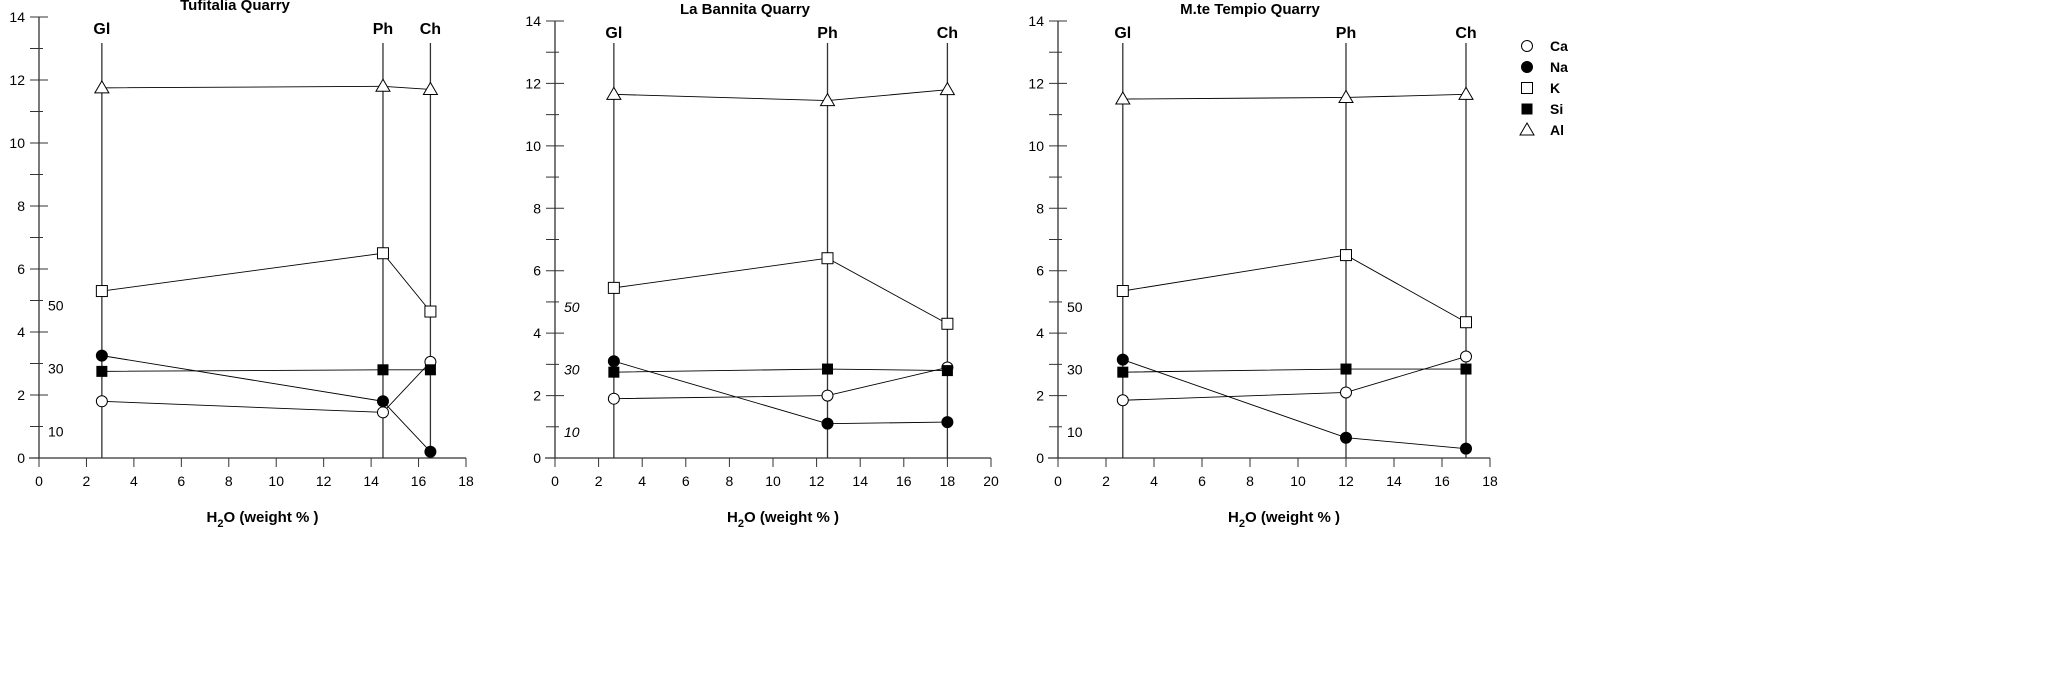 The image size is (2067, 696). I want to click on x-tick-label: 2, so click(599, 481).